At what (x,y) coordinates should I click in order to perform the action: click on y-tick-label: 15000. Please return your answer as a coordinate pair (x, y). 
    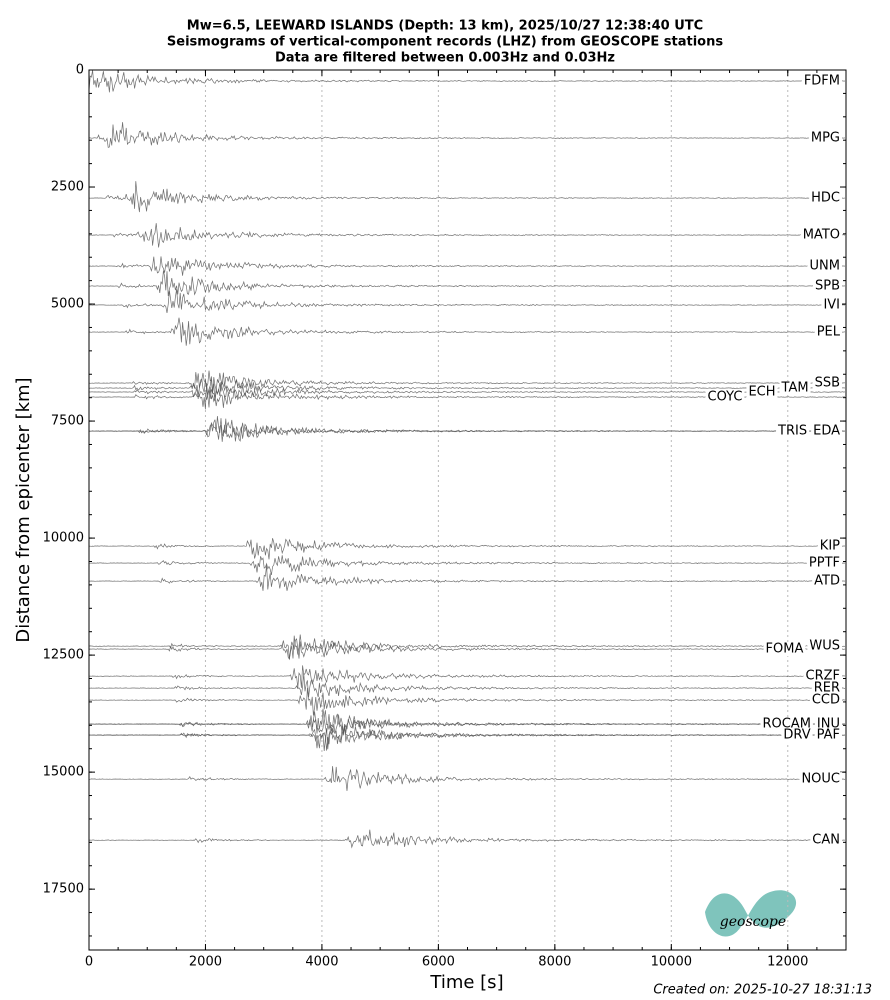
    Looking at the image, I should click on (63, 772).